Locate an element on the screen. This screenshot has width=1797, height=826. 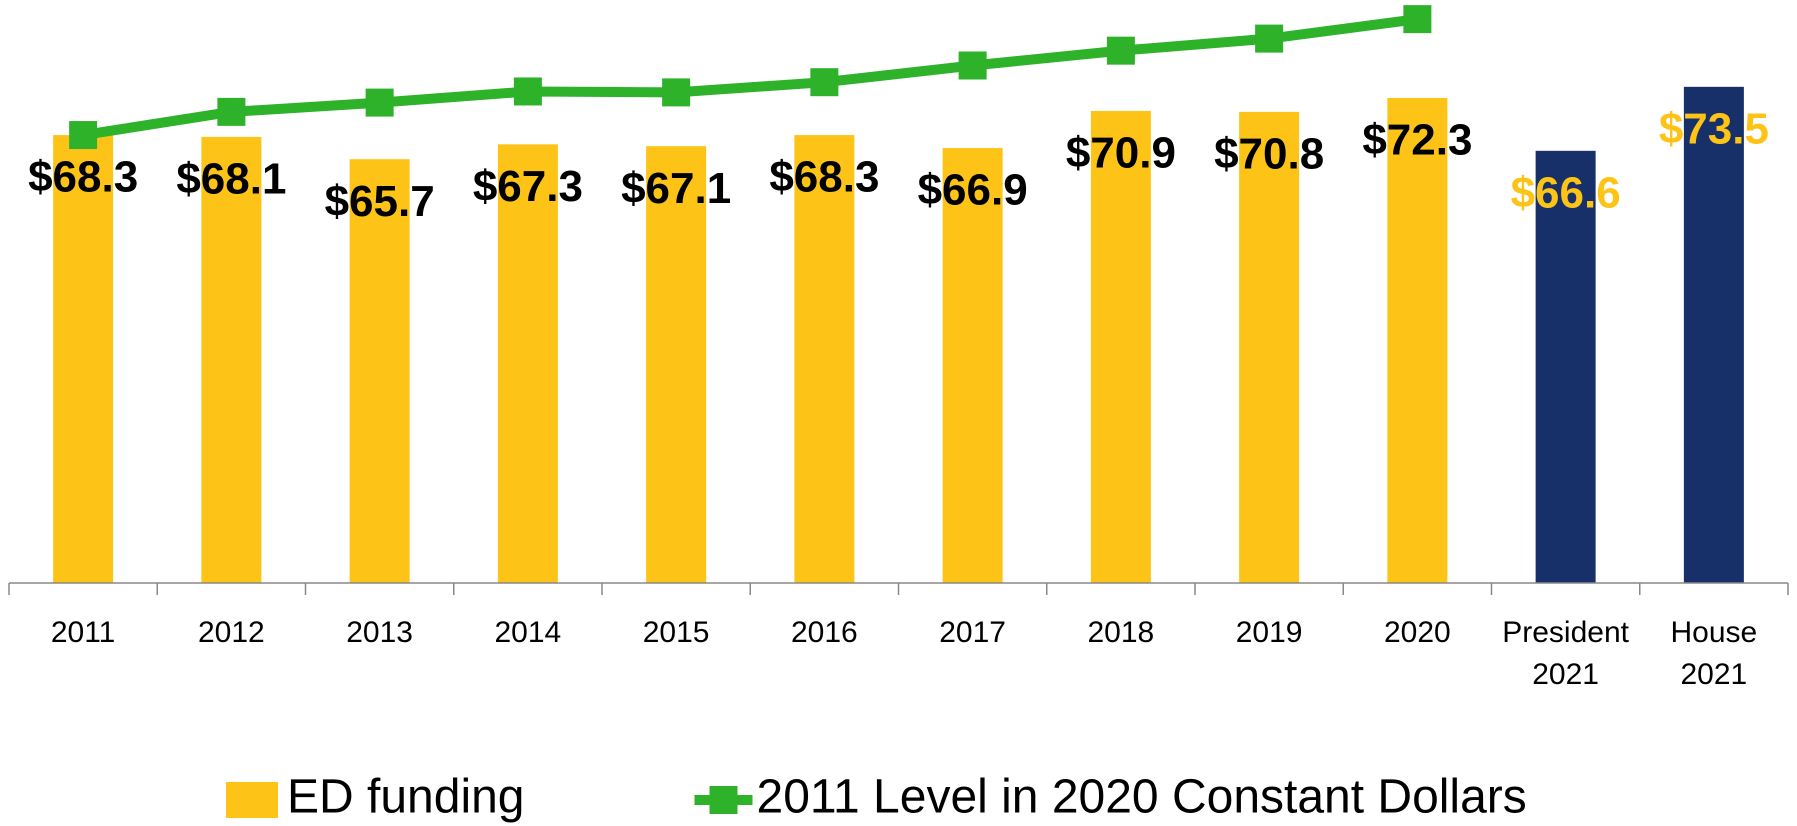
x-tick-label: 2019 is located at coordinates (1269, 632).